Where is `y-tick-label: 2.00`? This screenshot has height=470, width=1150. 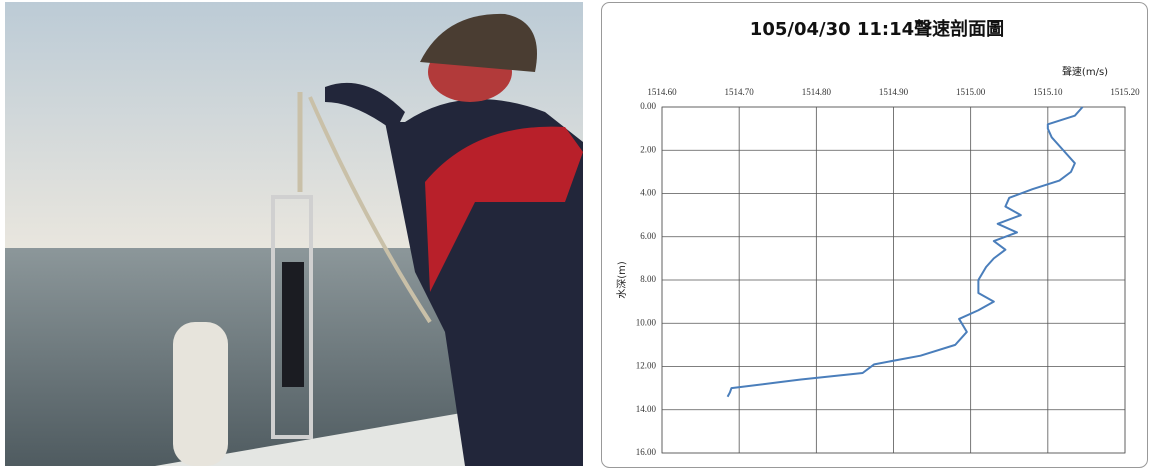 y-tick-label: 2.00 is located at coordinates (648, 149).